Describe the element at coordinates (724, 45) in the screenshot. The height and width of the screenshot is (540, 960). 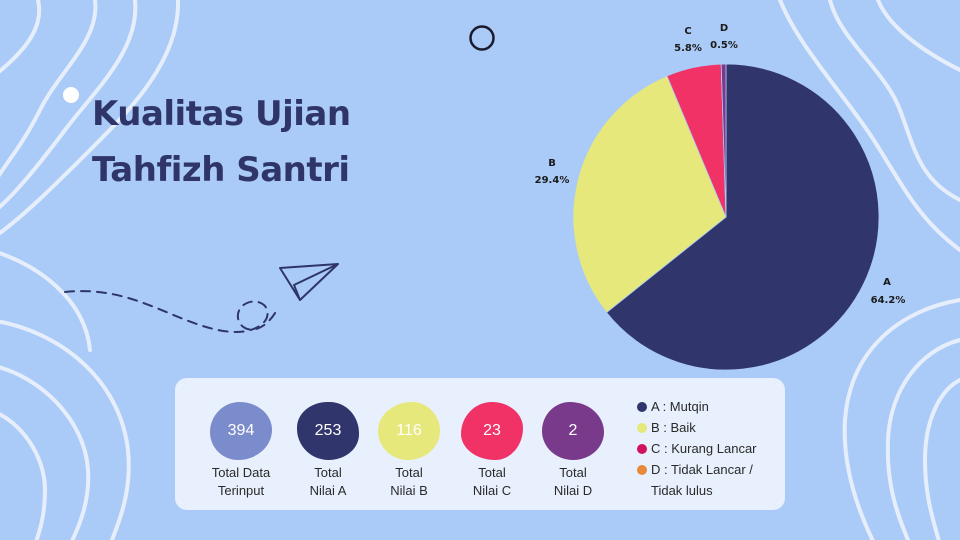
I see `pie-value-label: 0.5%` at that location.